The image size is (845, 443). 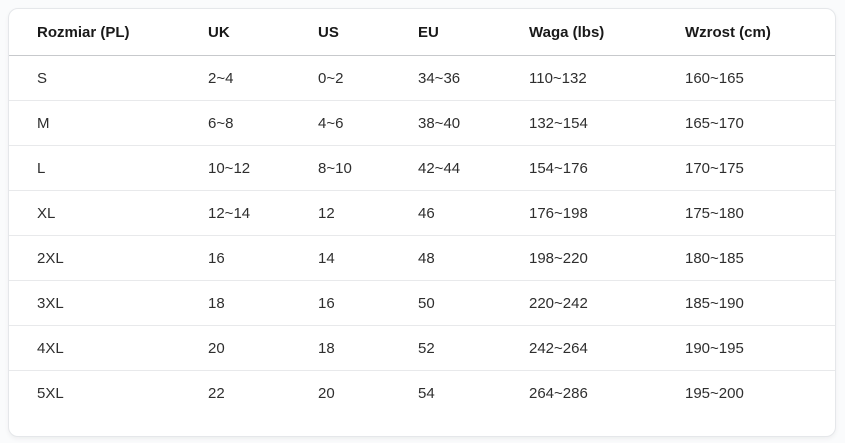 I want to click on waga-cell: 220~242, so click(x=607, y=303).